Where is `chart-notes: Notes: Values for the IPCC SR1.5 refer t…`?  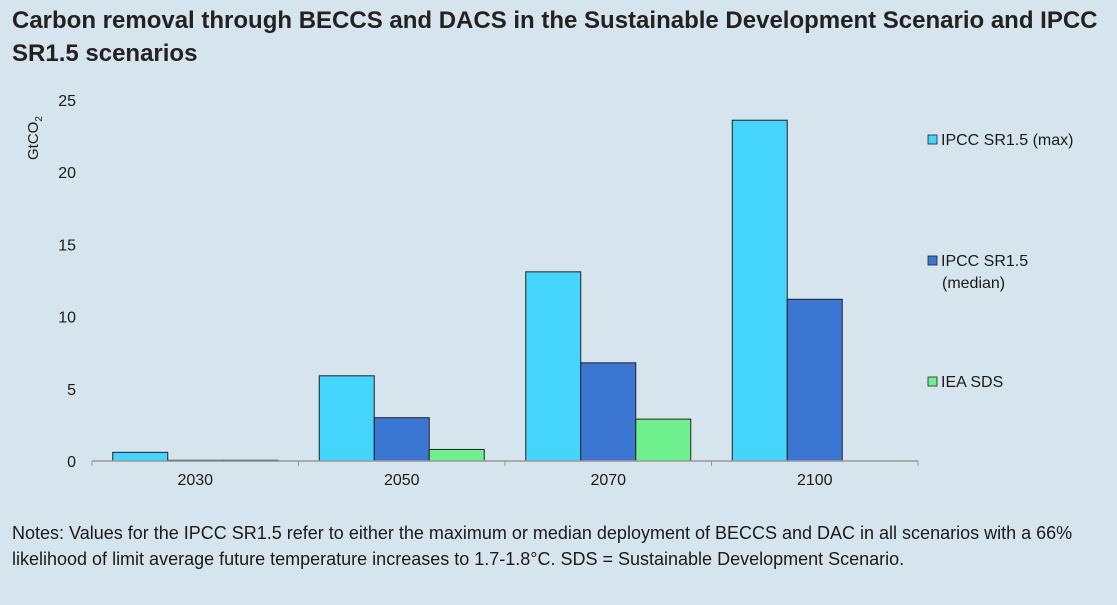
chart-notes: Notes: Values for the IPCC SR1.5 refer t… is located at coordinates (542, 546).